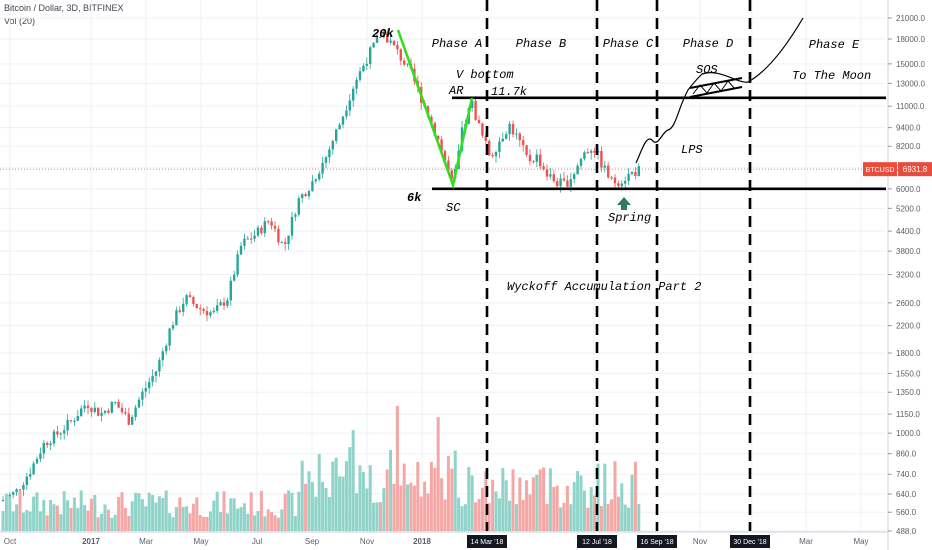 The image size is (932, 550). What do you see at coordinates (485, 75) in the screenshot?
I see `annotation-label: V bottom` at bounding box center [485, 75].